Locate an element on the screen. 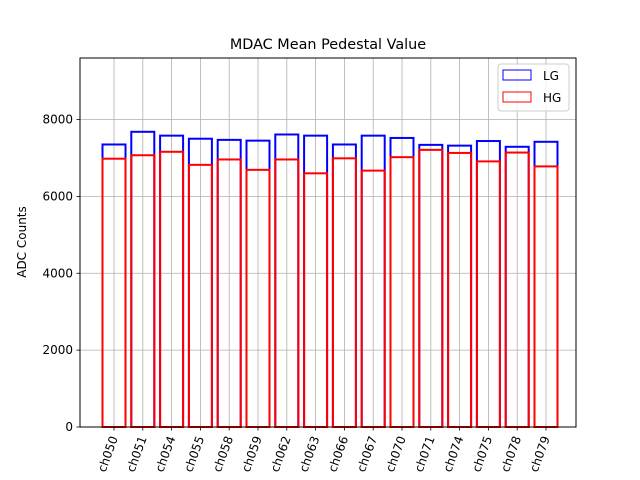  legend-box is located at coordinates (533, 87).